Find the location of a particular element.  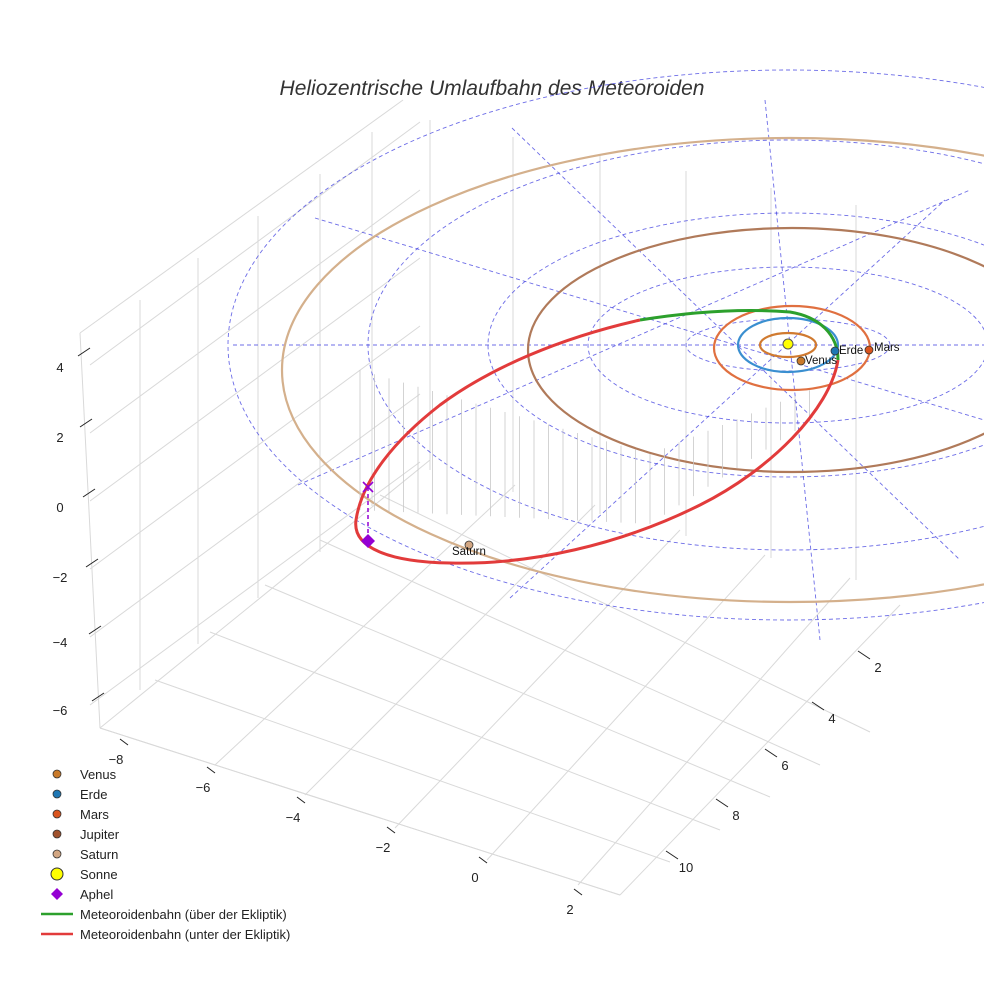

legend-item: Sonne is located at coordinates (164, 874).